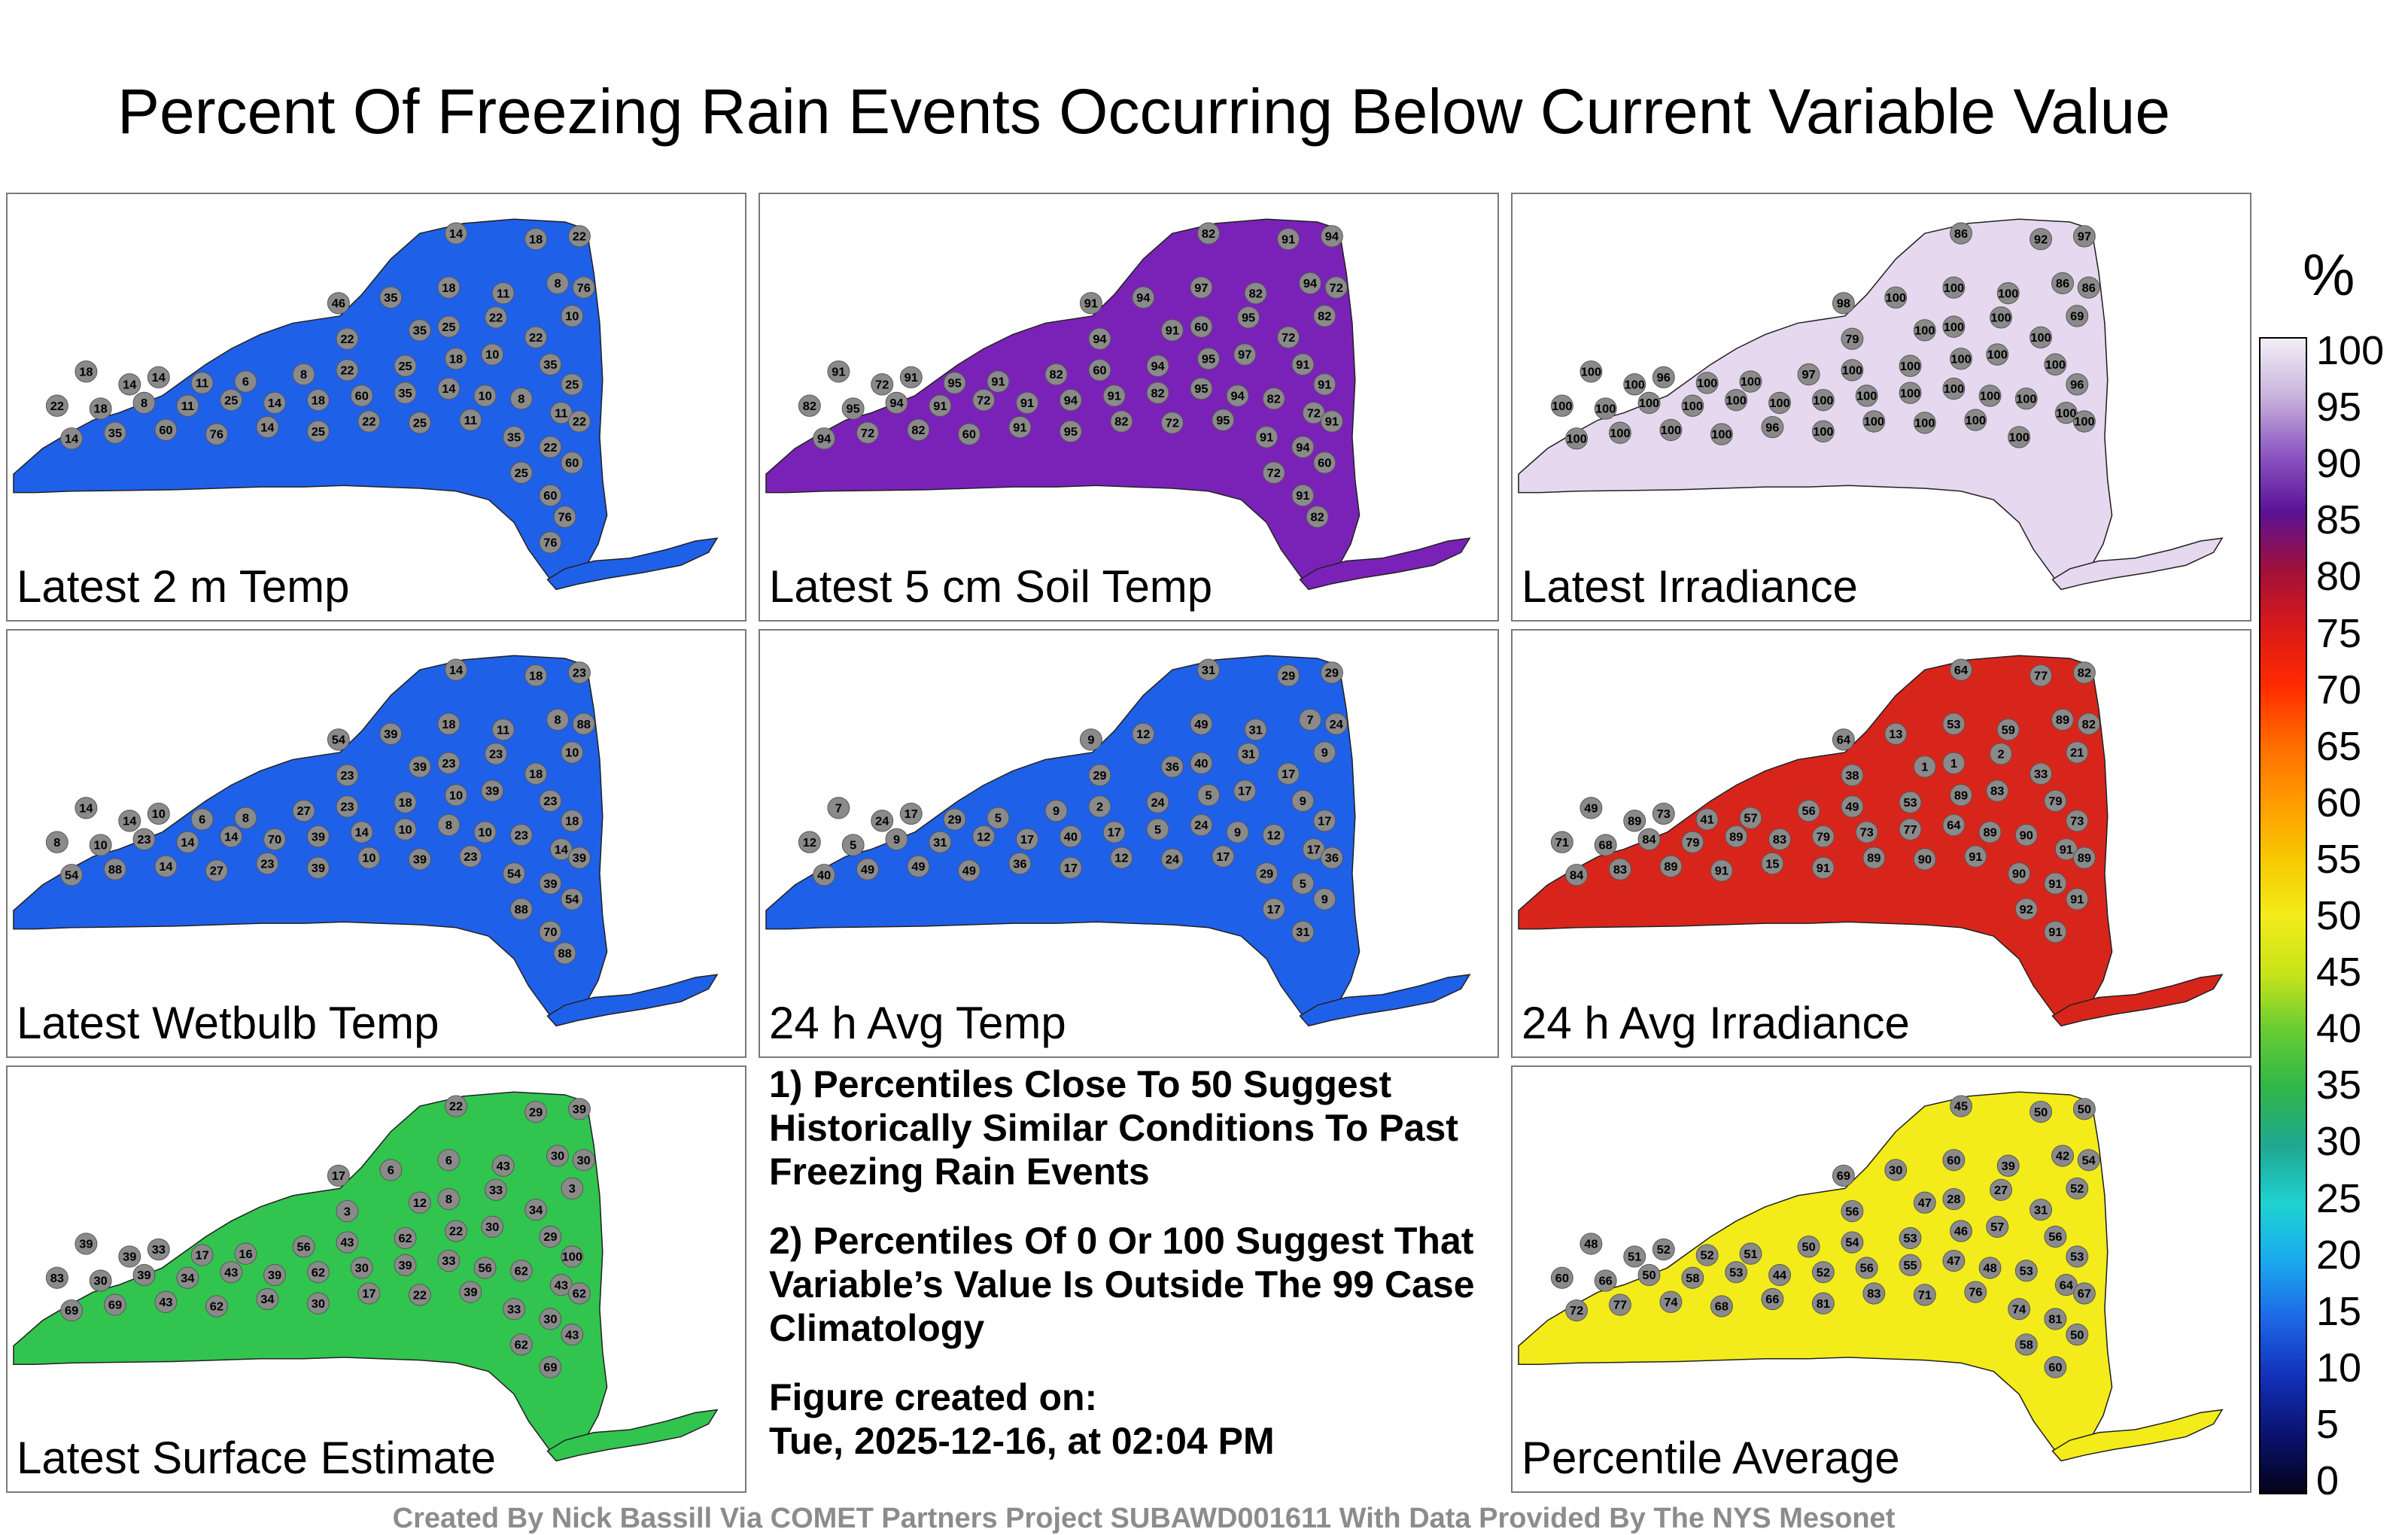 The image size is (2408, 1535). I want to click on station-value: 90, so click(2019, 874).